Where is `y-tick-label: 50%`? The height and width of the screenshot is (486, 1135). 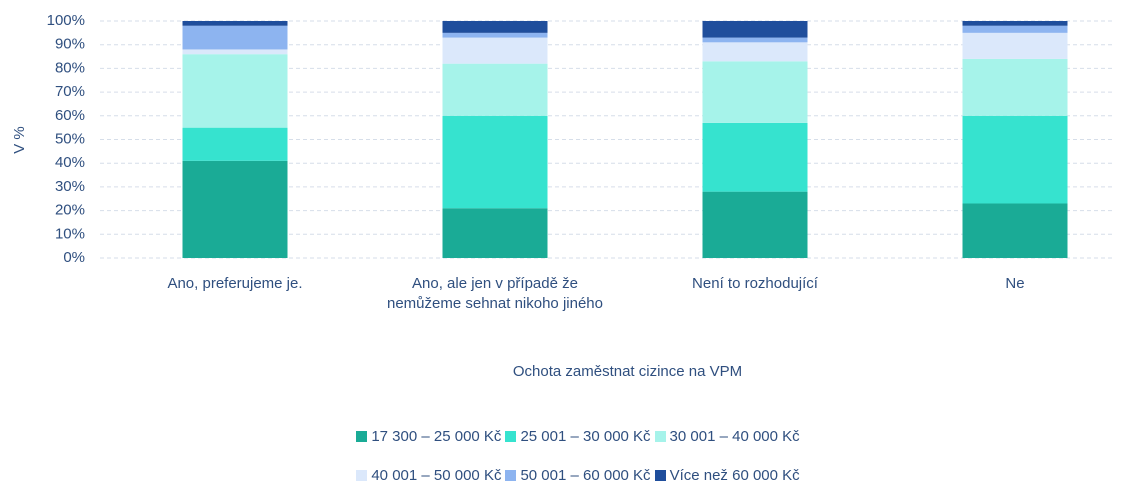 y-tick-label: 50% is located at coordinates (70, 138).